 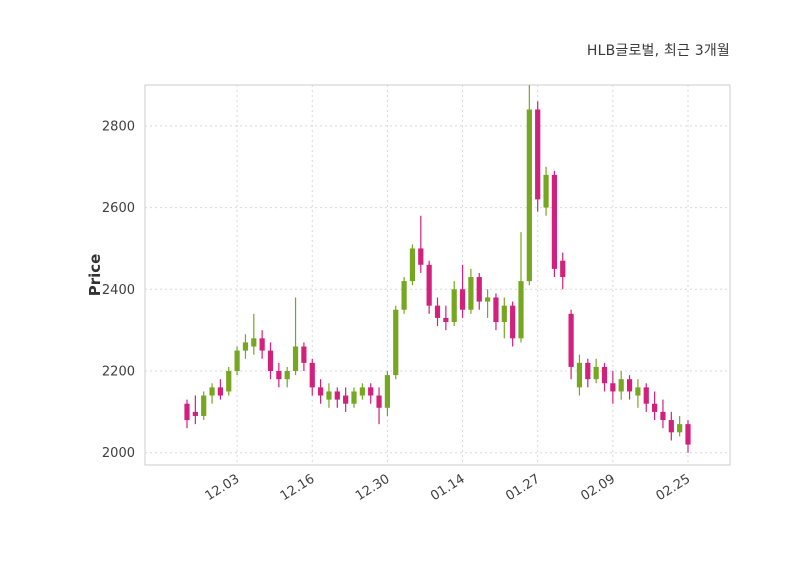 What do you see at coordinates (118, 453) in the screenshot?
I see `y-tick-label: 2000` at bounding box center [118, 453].